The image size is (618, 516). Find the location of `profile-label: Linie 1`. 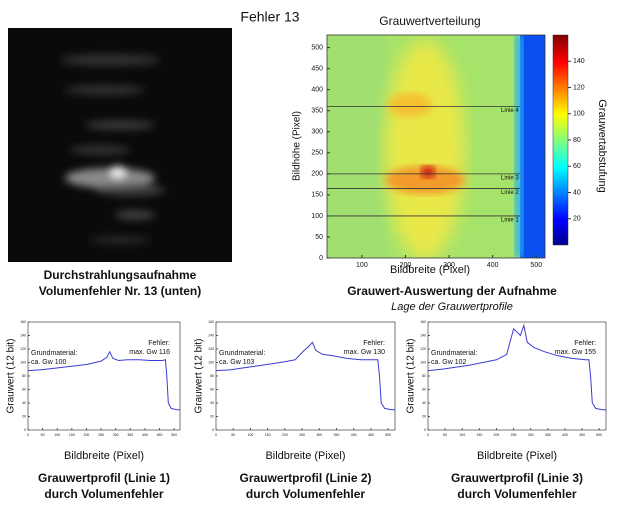

profile-label: Linie 1 is located at coordinates (510, 221).